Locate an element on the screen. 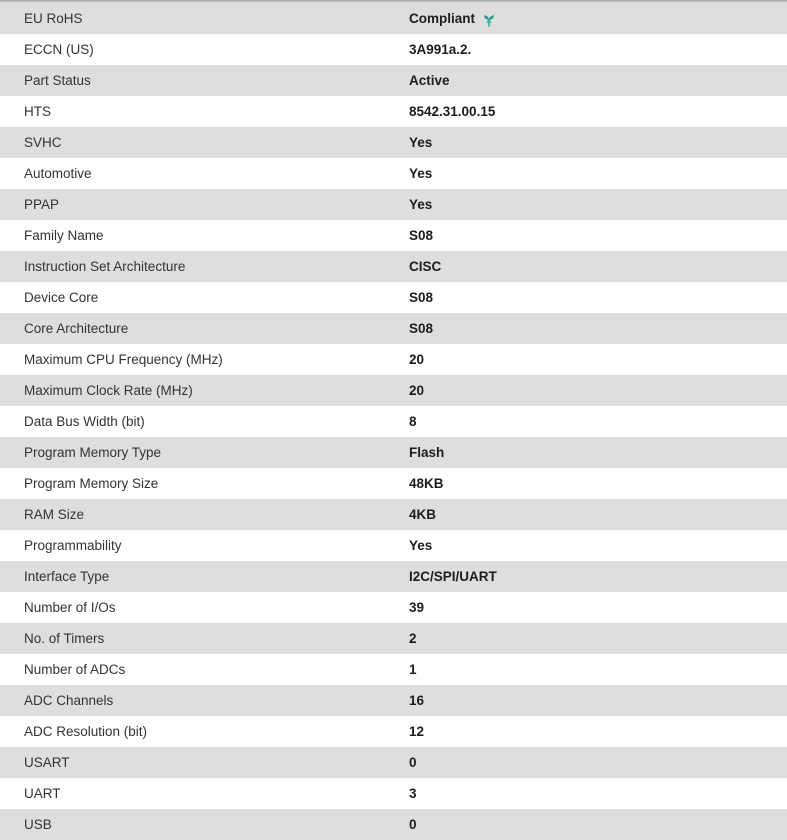 The image size is (787, 840). spec-row: EU RoHS Compliant is located at coordinates (393, 18).